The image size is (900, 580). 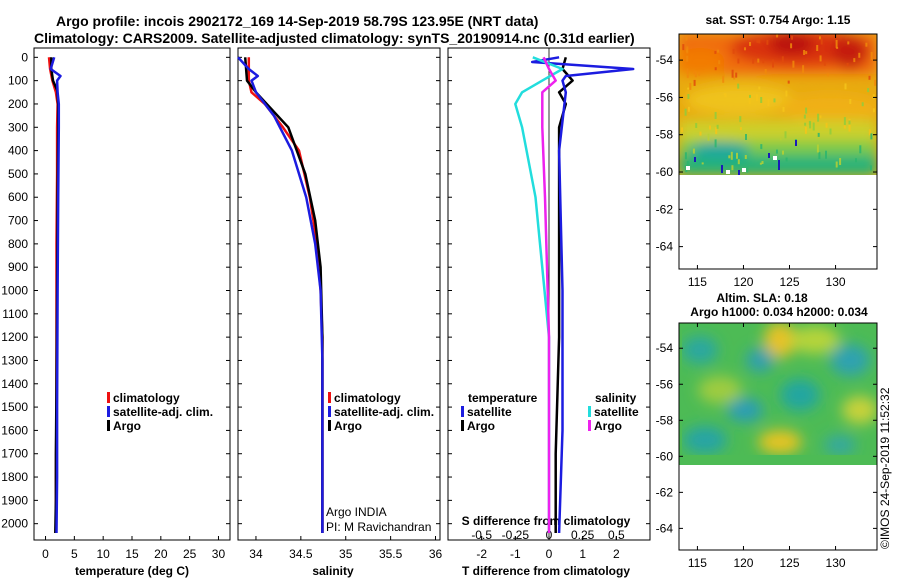 I want to click on map-x-tick-label: 125, so click(x=789, y=282).